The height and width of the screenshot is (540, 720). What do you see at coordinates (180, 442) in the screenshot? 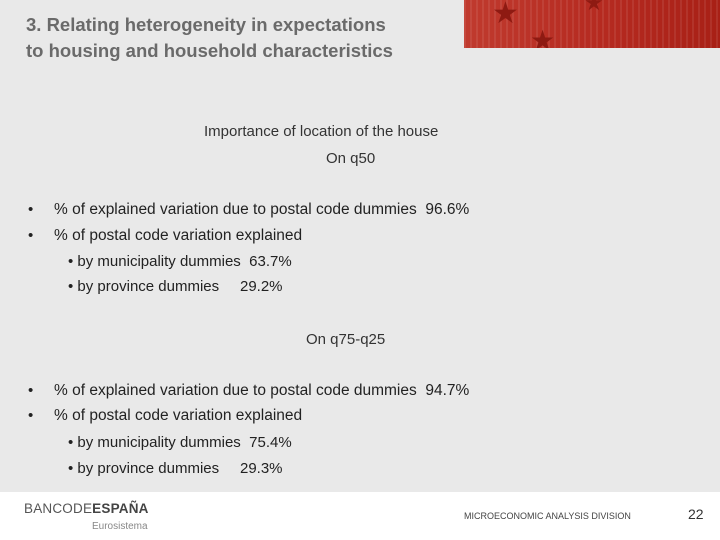
I see `section2-sub-bullet-1: • by municipality dummies 75.4%` at bounding box center [180, 442].